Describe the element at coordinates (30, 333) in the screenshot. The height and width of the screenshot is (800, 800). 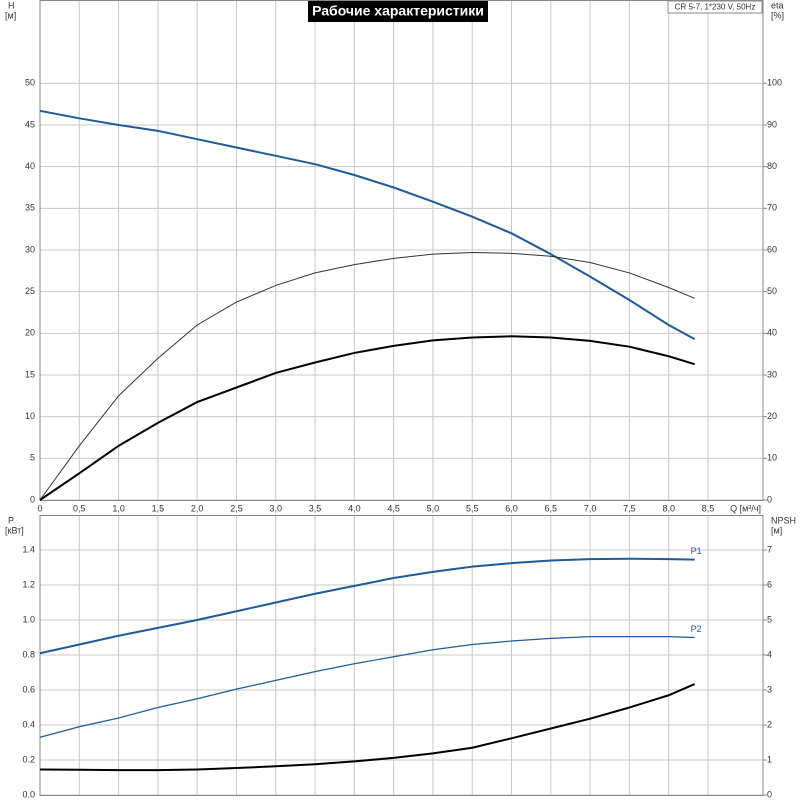
I see `y-tick-label: 20` at that location.